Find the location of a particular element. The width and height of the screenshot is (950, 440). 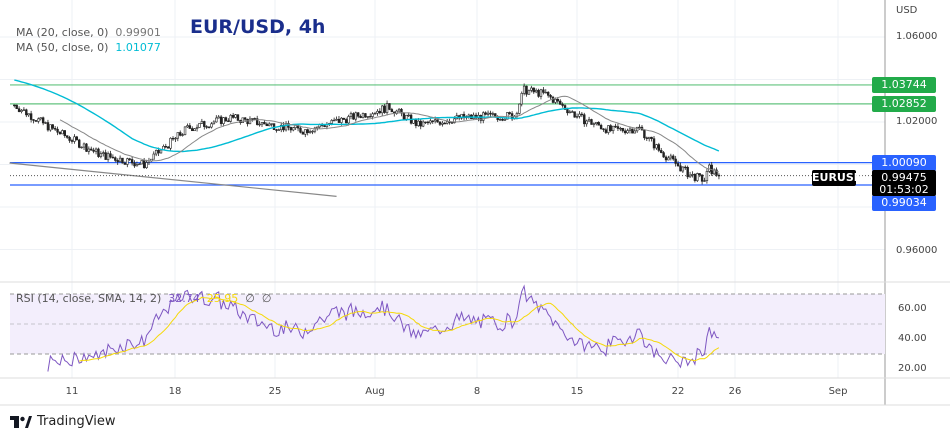

ma20-line is located at coordinates (389, 134).